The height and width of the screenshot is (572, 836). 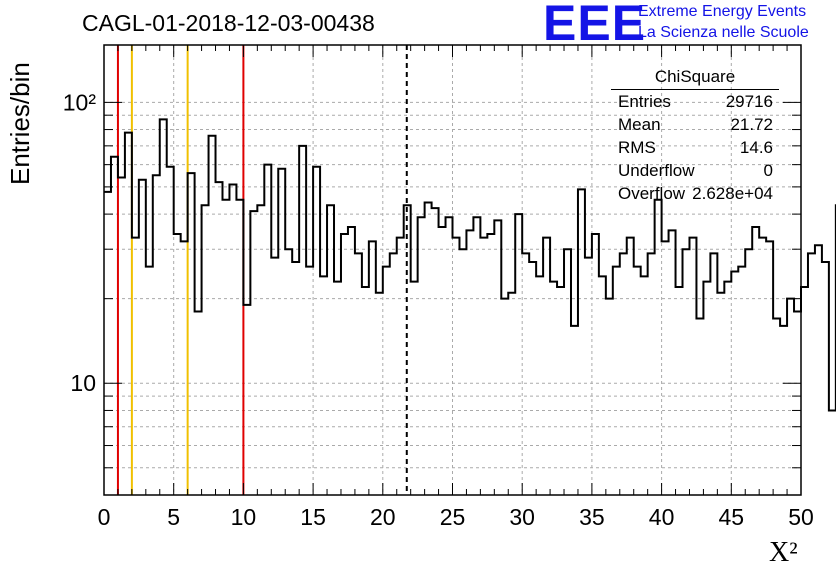 I want to click on x-tick-label: 45, so click(x=732, y=517).